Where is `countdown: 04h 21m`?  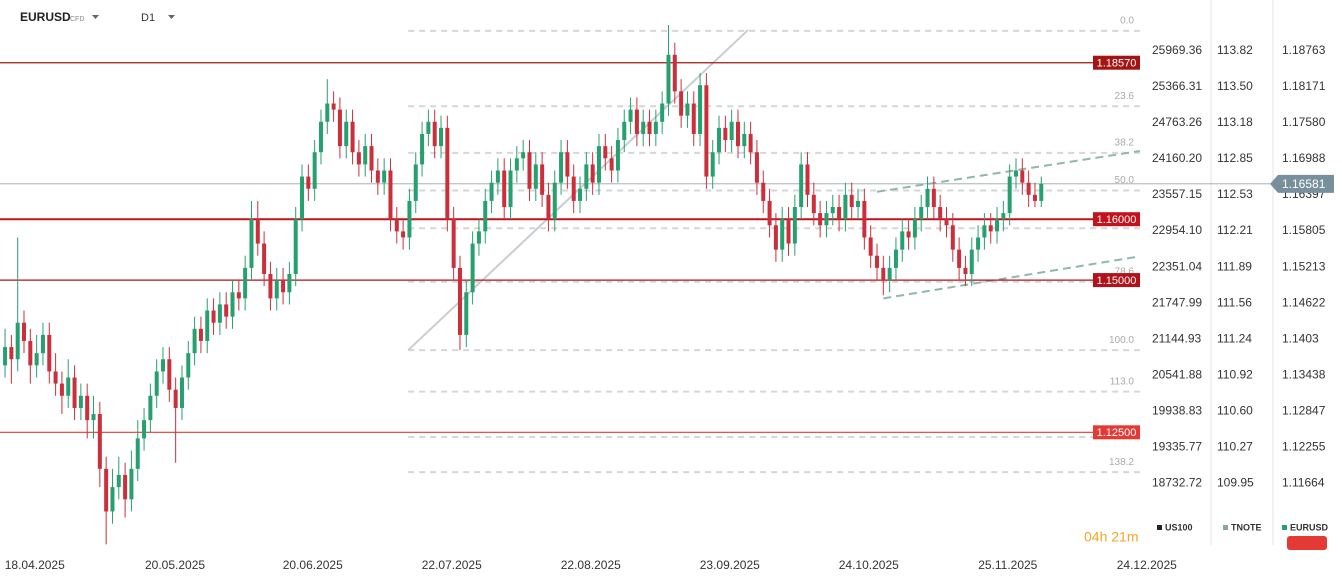 countdown: 04h 21m is located at coordinates (1111, 537).